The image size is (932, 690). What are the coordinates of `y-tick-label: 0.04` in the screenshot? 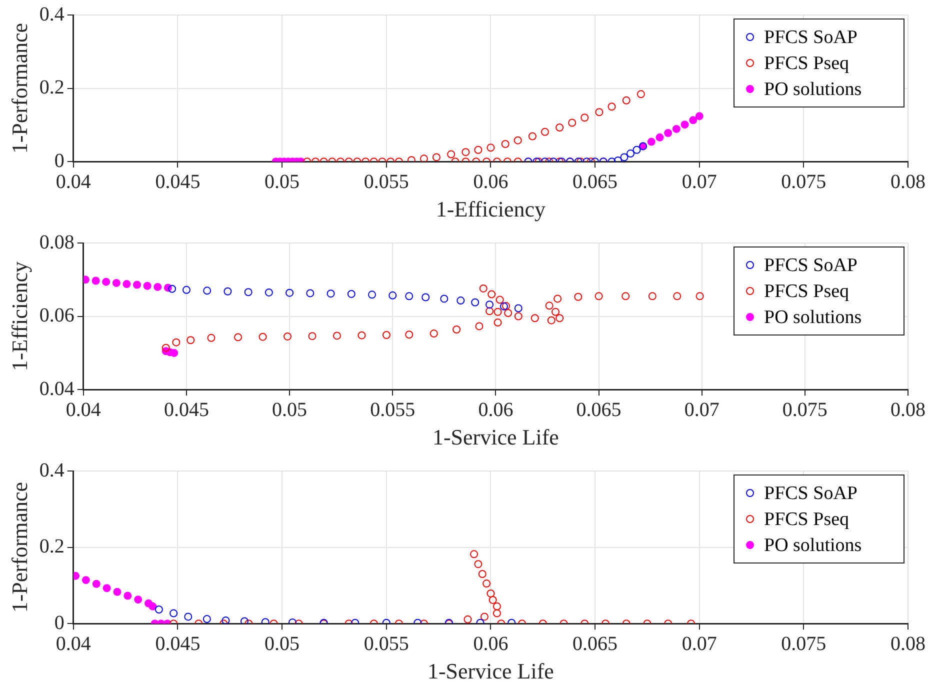 It's located at (56, 389).